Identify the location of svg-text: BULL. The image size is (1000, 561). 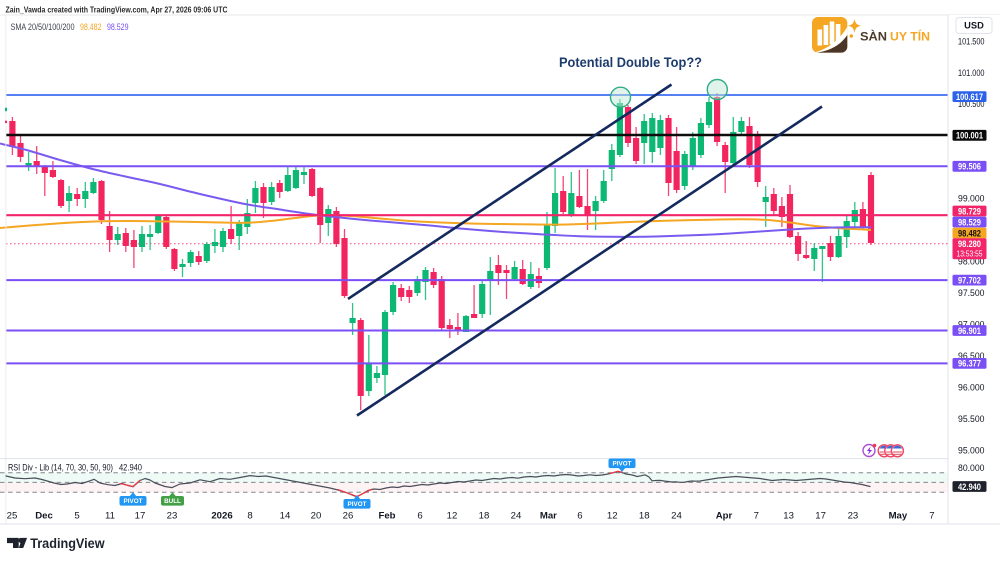
(172, 501).